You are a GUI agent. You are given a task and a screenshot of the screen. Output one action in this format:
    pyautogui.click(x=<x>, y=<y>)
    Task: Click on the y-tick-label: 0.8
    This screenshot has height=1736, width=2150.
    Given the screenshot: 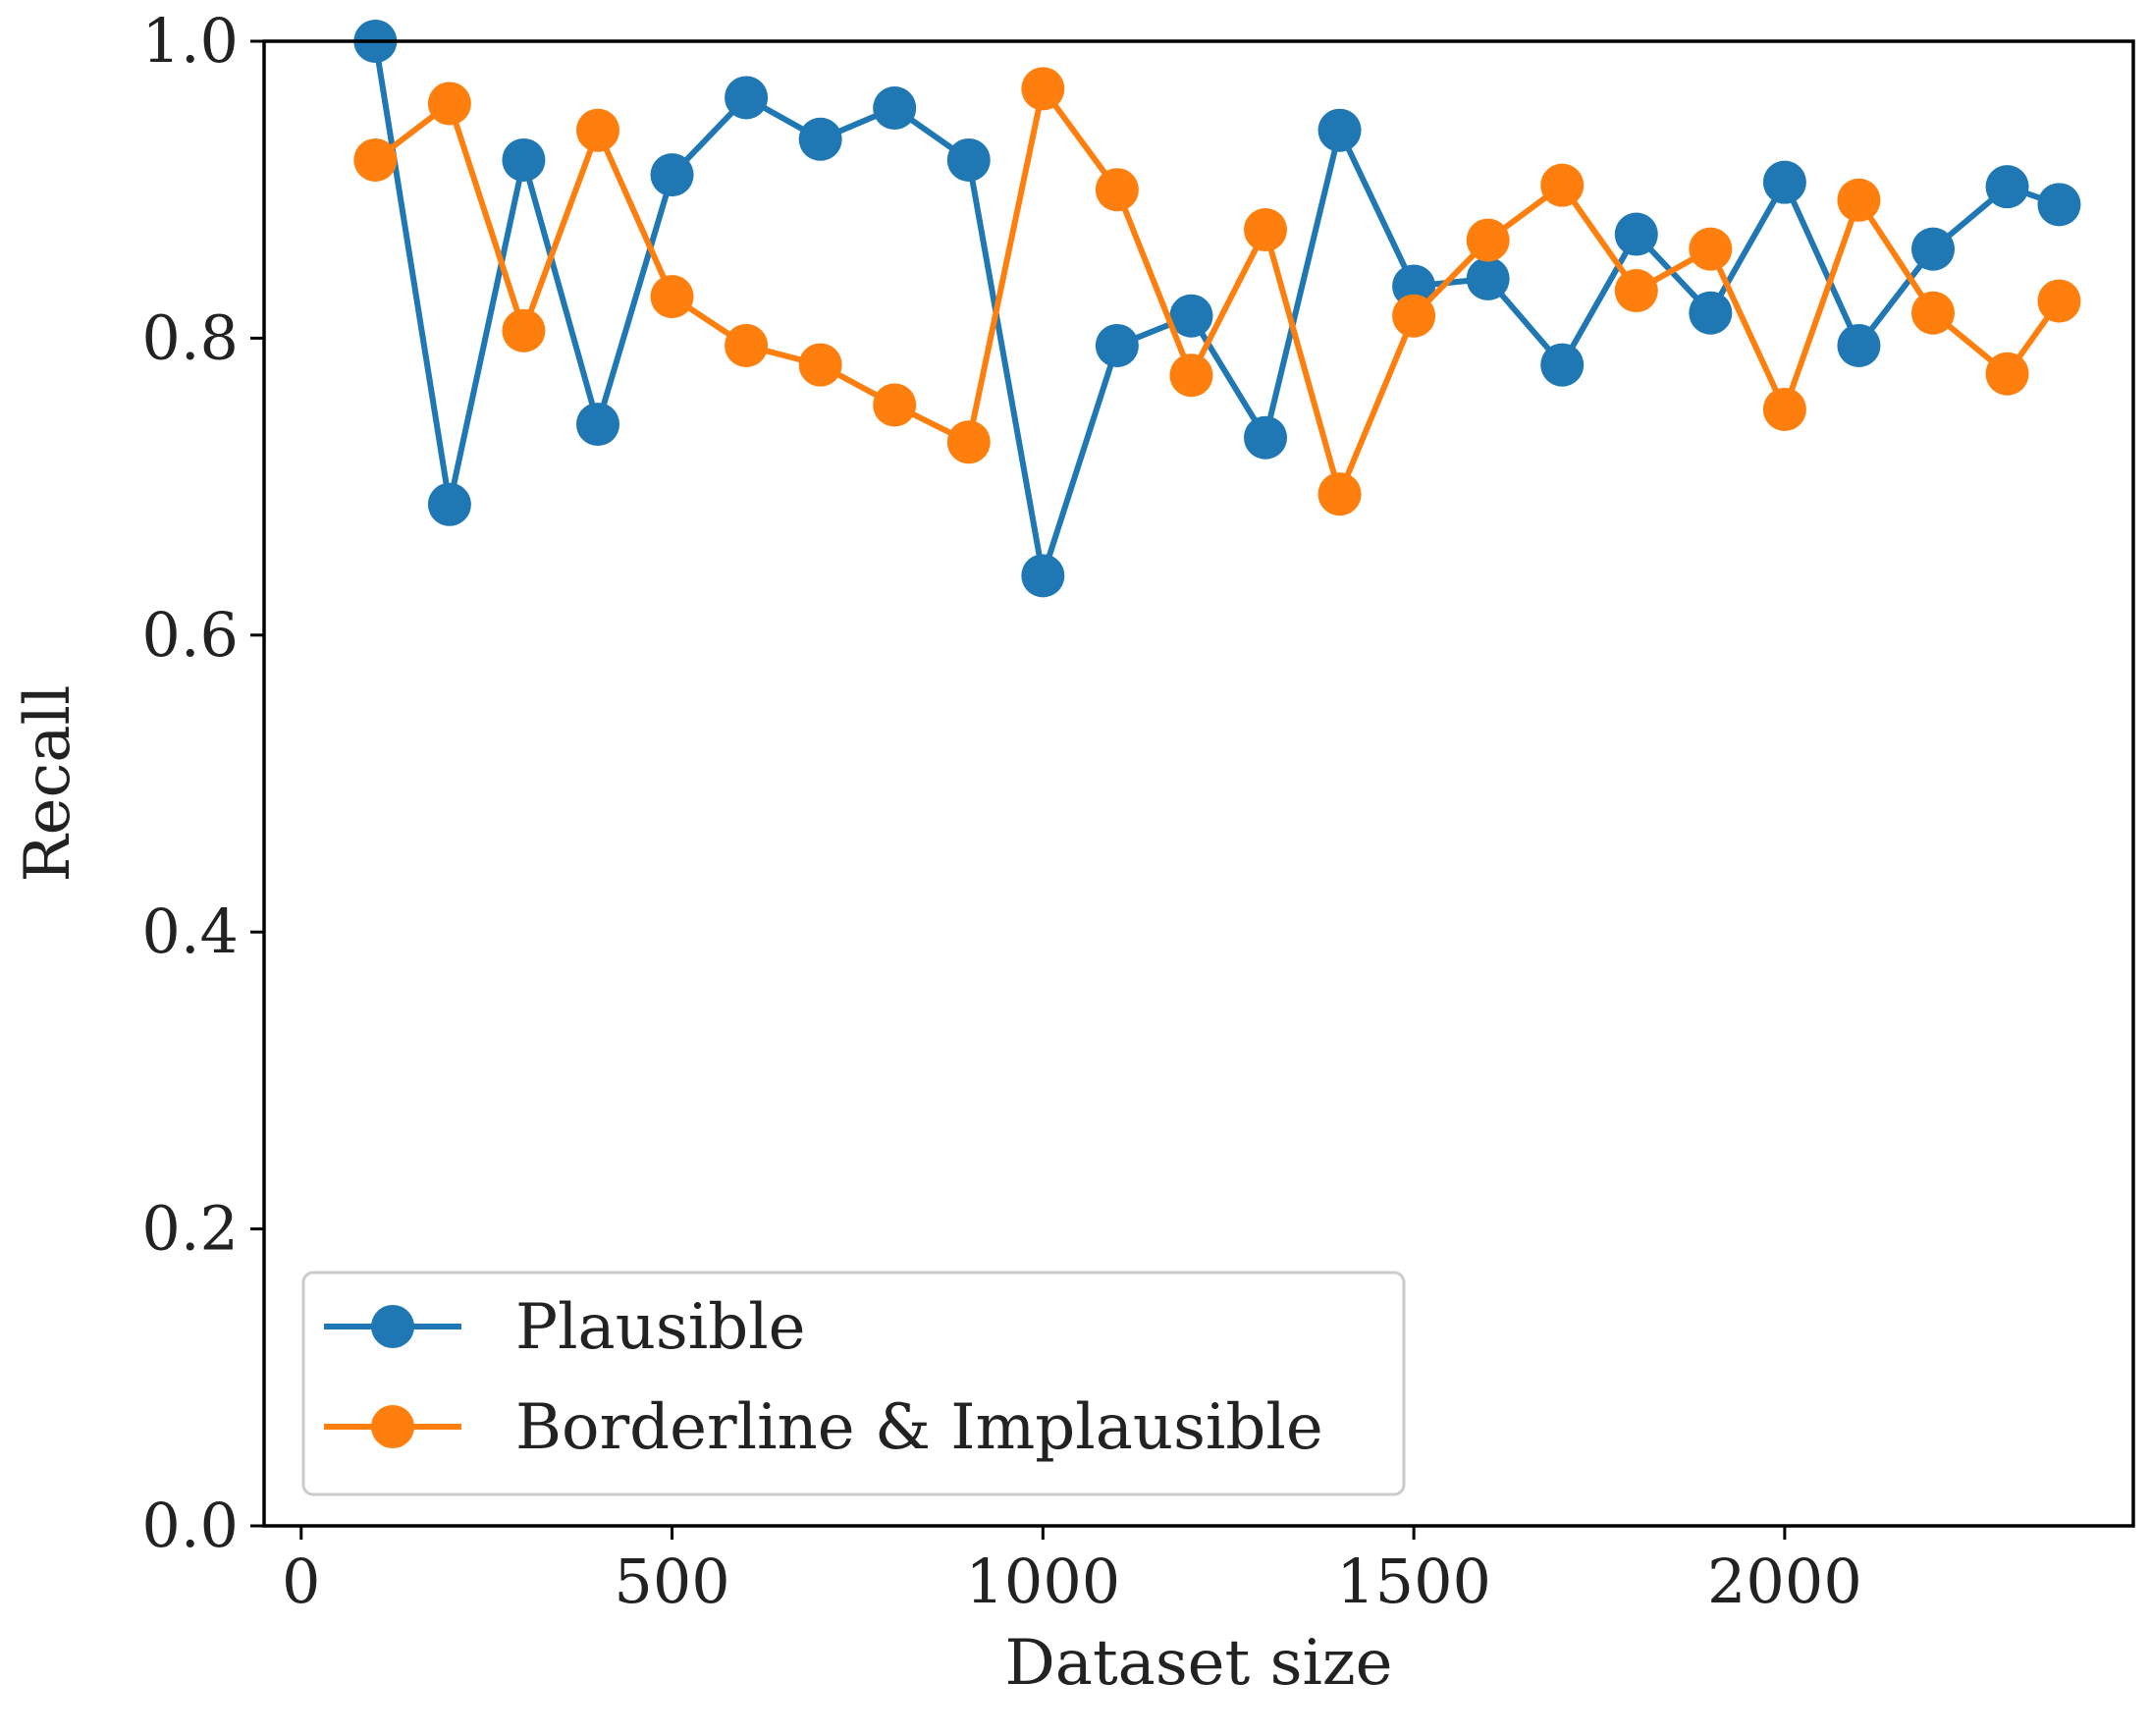 What is the action you would take?
    pyautogui.click(x=190, y=337)
    